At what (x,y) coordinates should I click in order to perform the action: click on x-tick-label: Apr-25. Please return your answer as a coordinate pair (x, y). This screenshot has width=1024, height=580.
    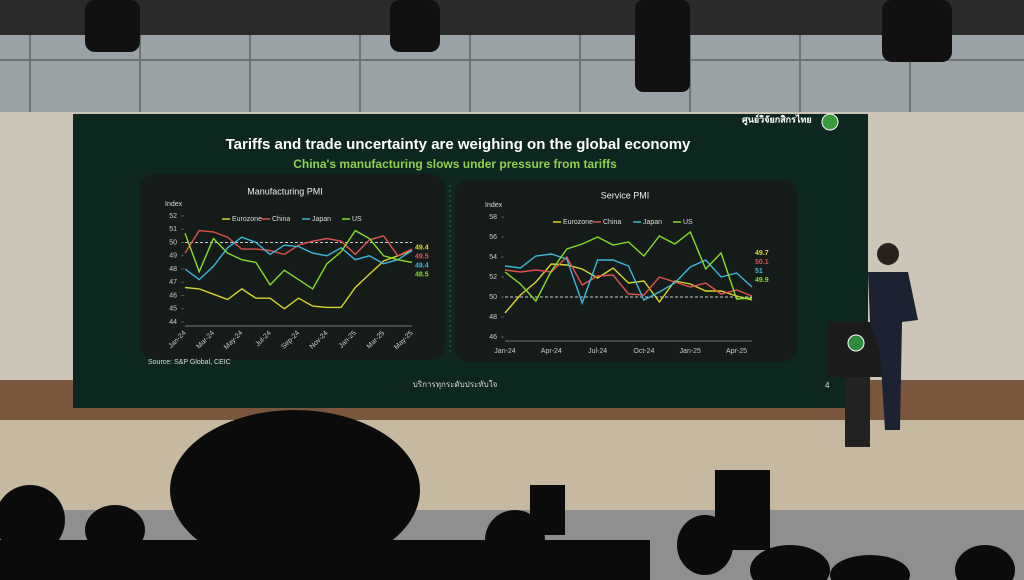
    Looking at the image, I should click on (736, 351).